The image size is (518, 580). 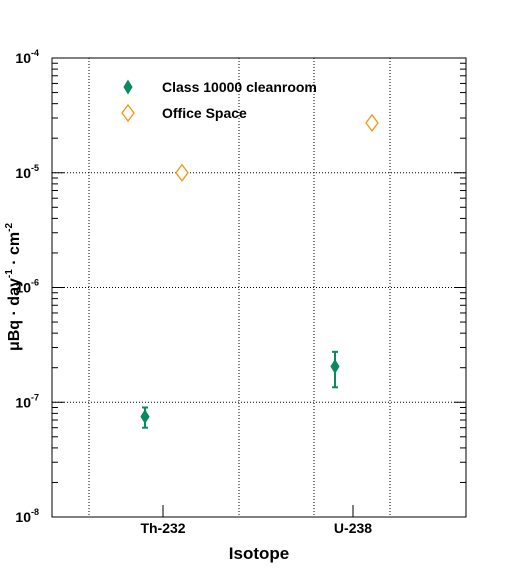 I want to click on y-axis-title: μBq · day-1 · cm-2, so click(x=13, y=287).